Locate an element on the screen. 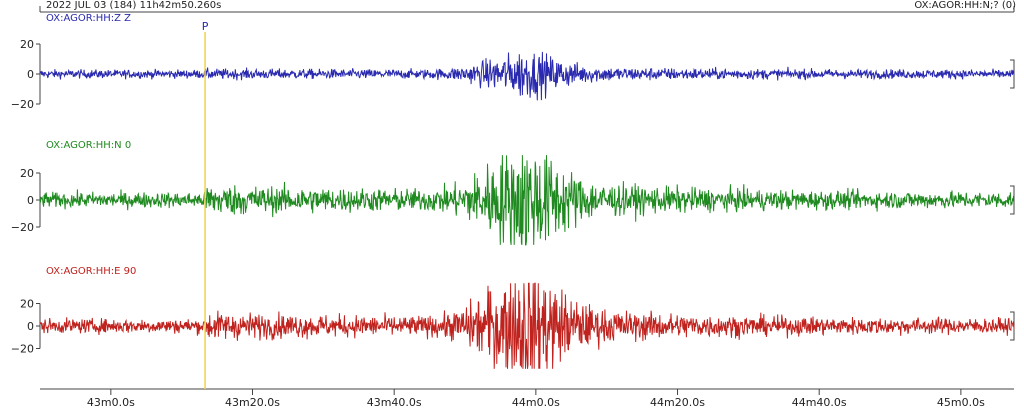 The height and width of the screenshot is (412, 1024). y-tick-label-1-2: −20 is located at coordinates (22, 227).